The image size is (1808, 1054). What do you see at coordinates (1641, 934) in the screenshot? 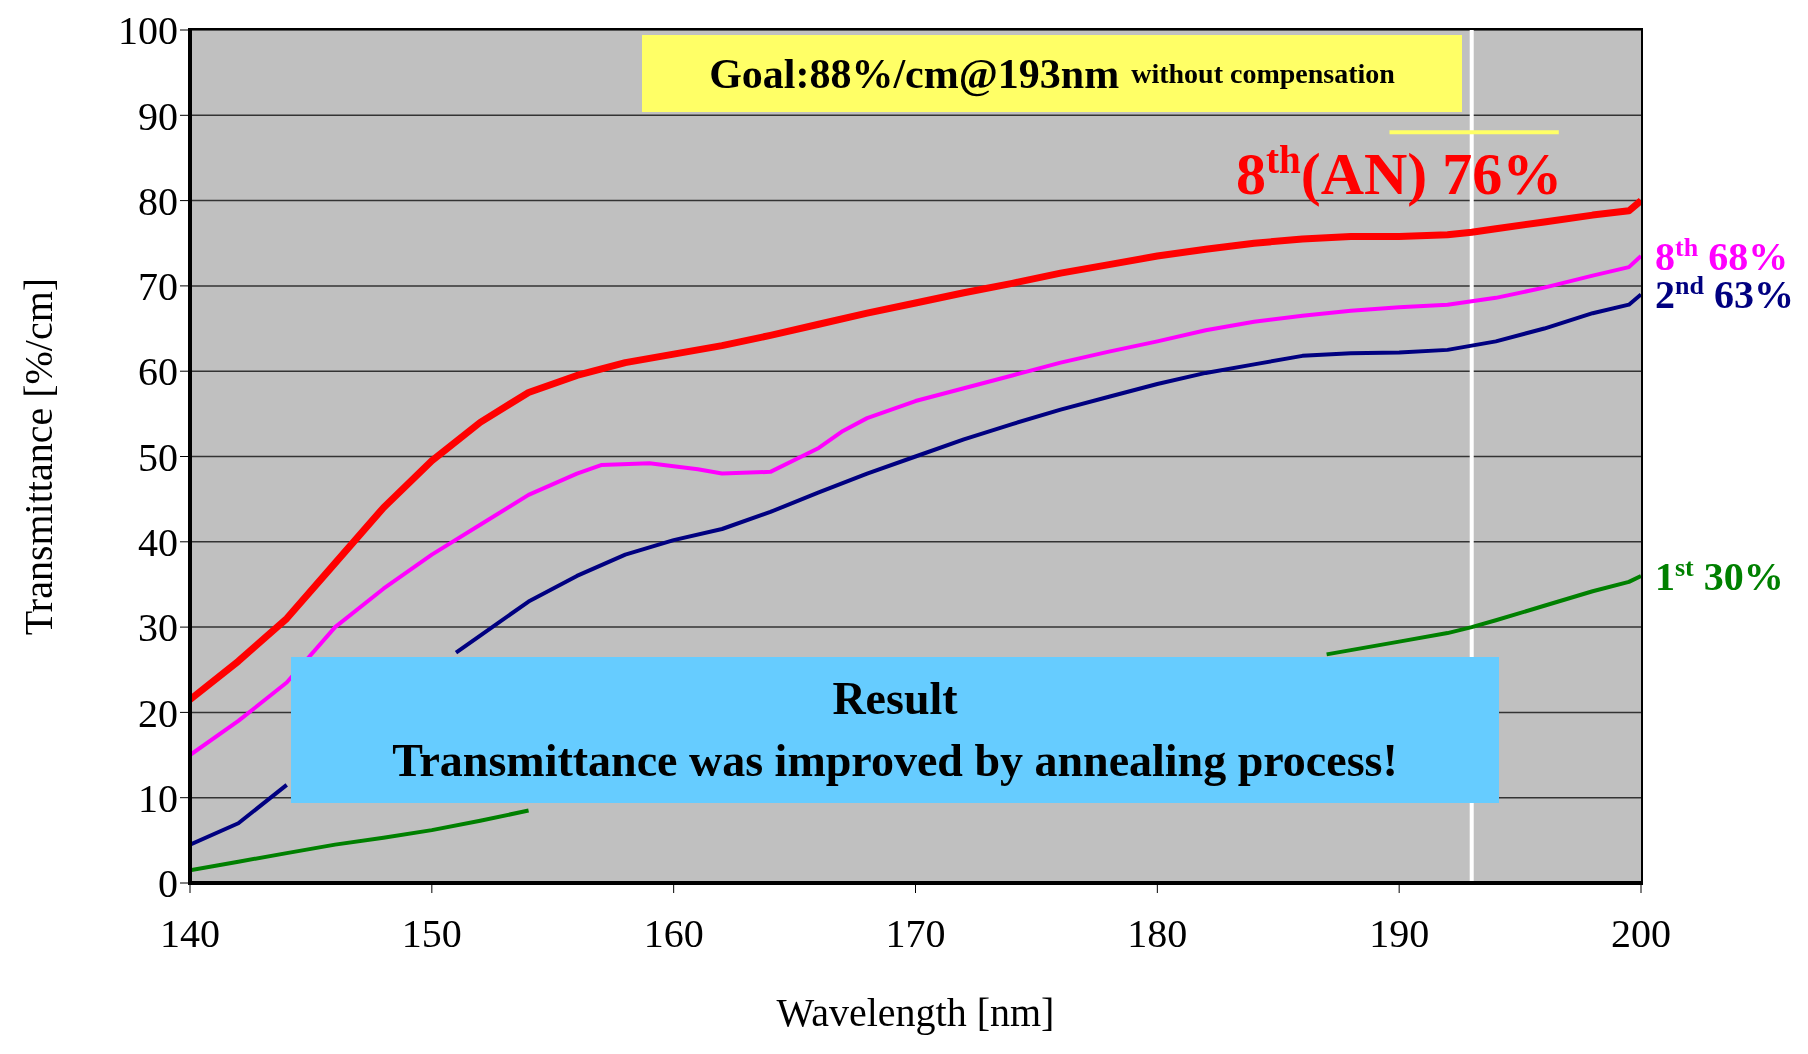
I see `x-tick-label: 200` at bounding box center [1641, 934].